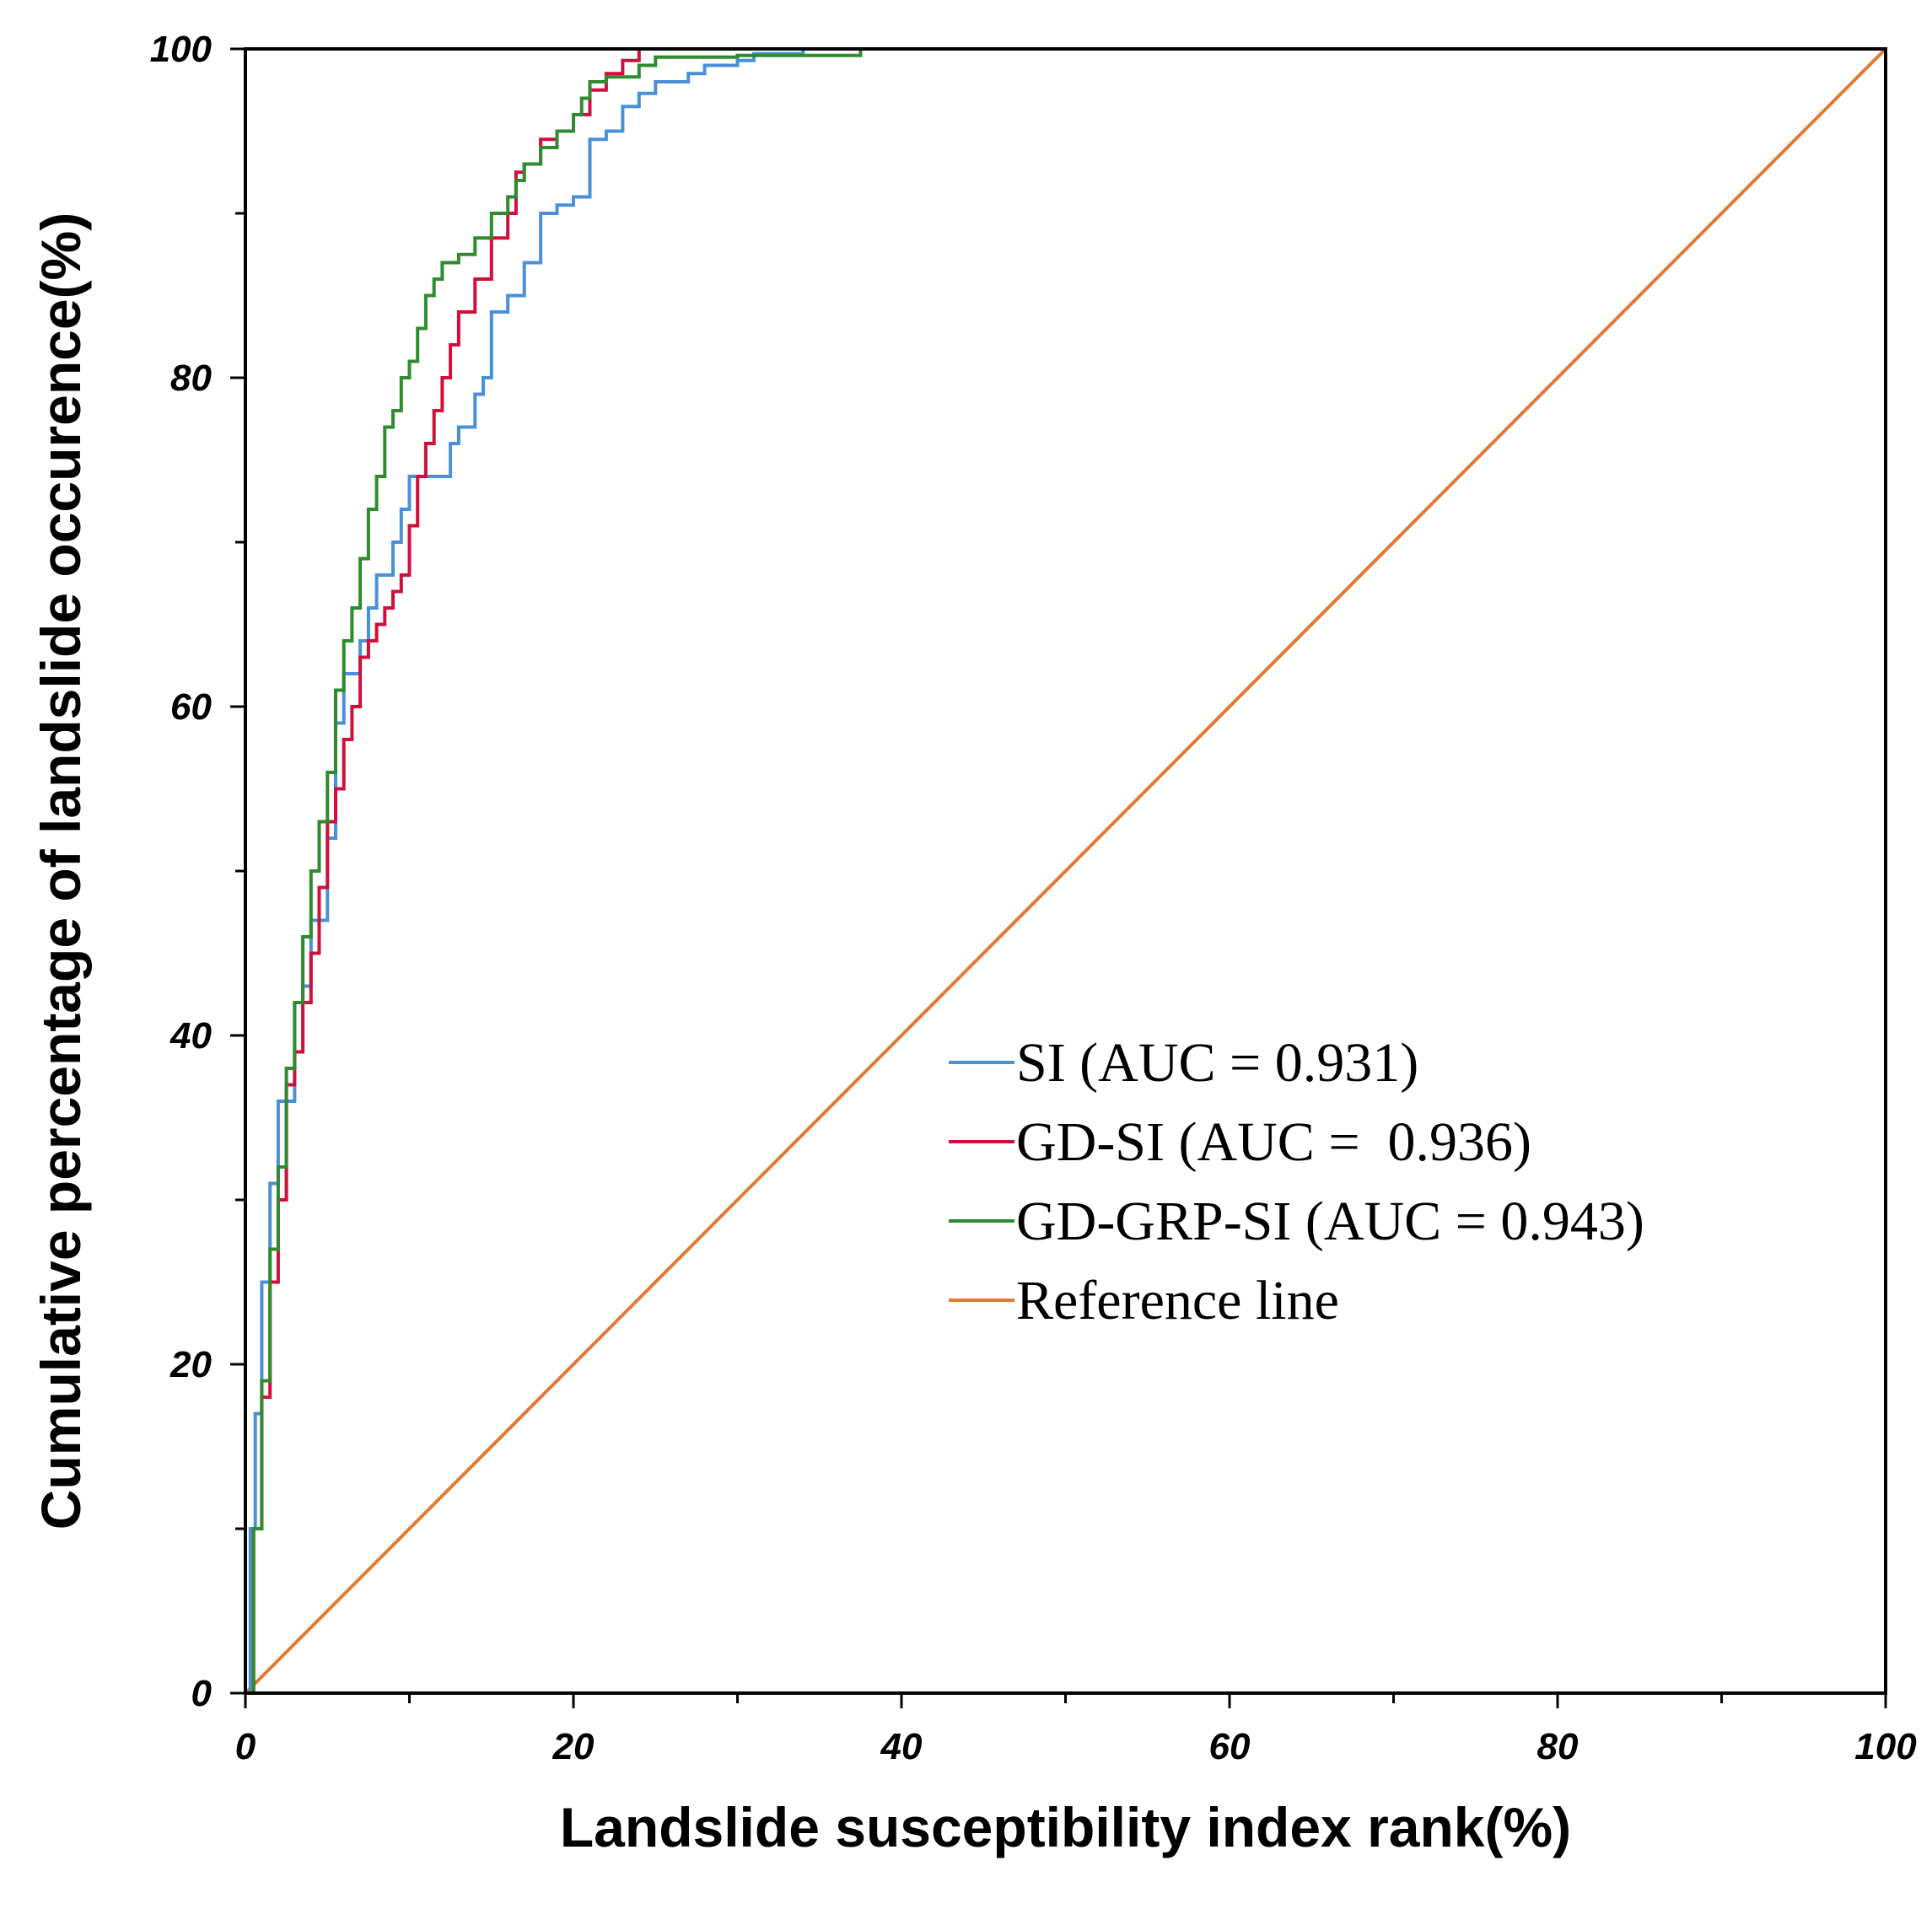  Describe the element at coordinates (1885, 1747) in the screenshot. I see `x-tick-label: 100` at that location.